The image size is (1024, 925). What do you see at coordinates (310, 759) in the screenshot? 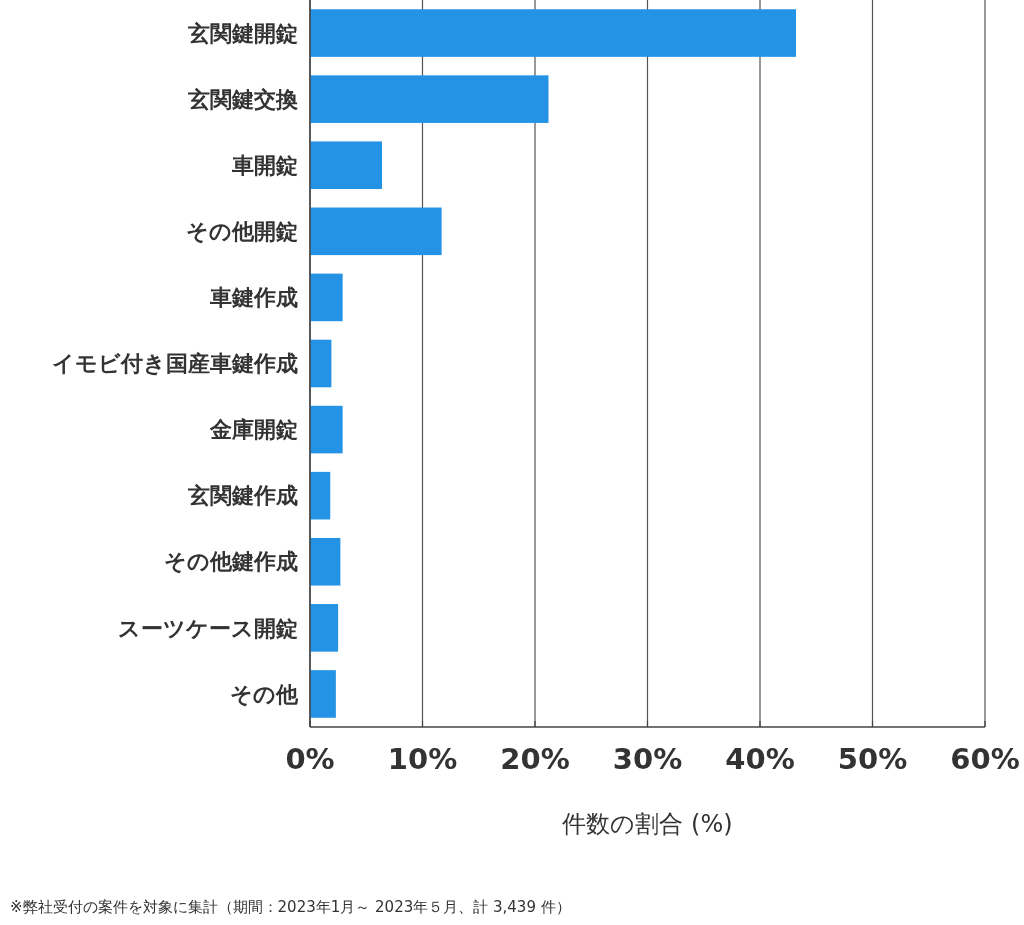
I see `x-tick-label: 0%` at bounding box center [310, 759].